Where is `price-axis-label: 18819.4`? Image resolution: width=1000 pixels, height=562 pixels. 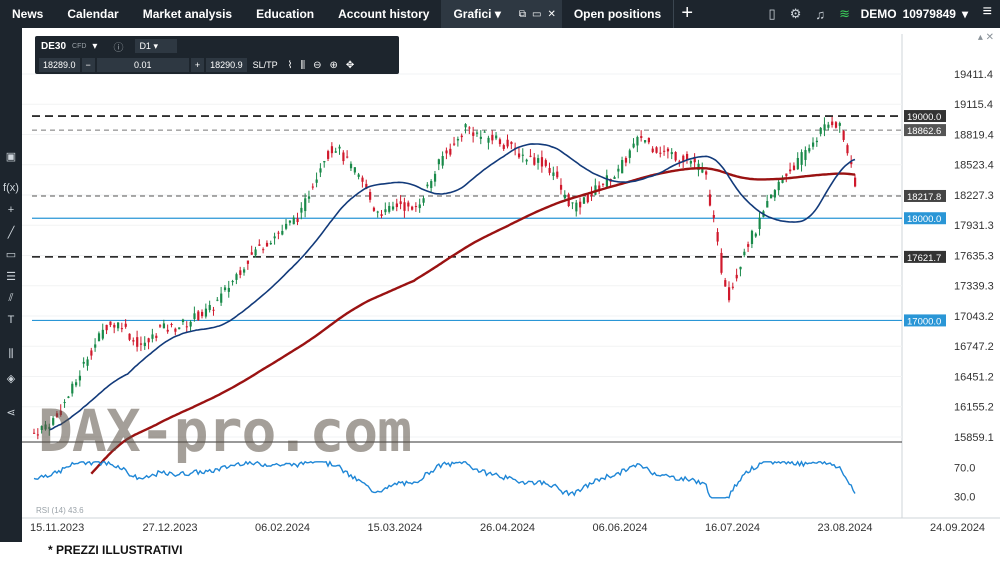
price-axis-label: 18819.4 is located at coordinates (974, 135).